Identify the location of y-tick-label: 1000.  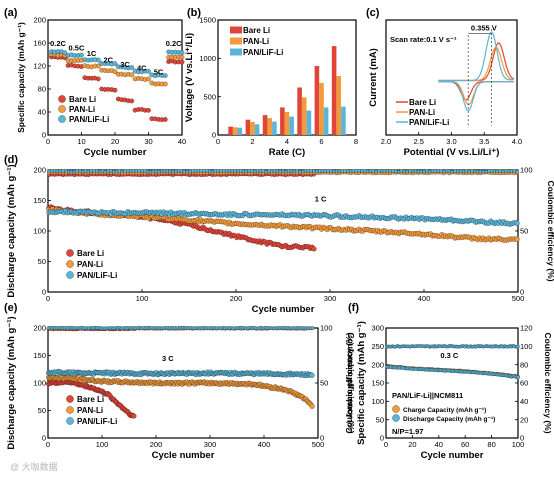
(207, 58).